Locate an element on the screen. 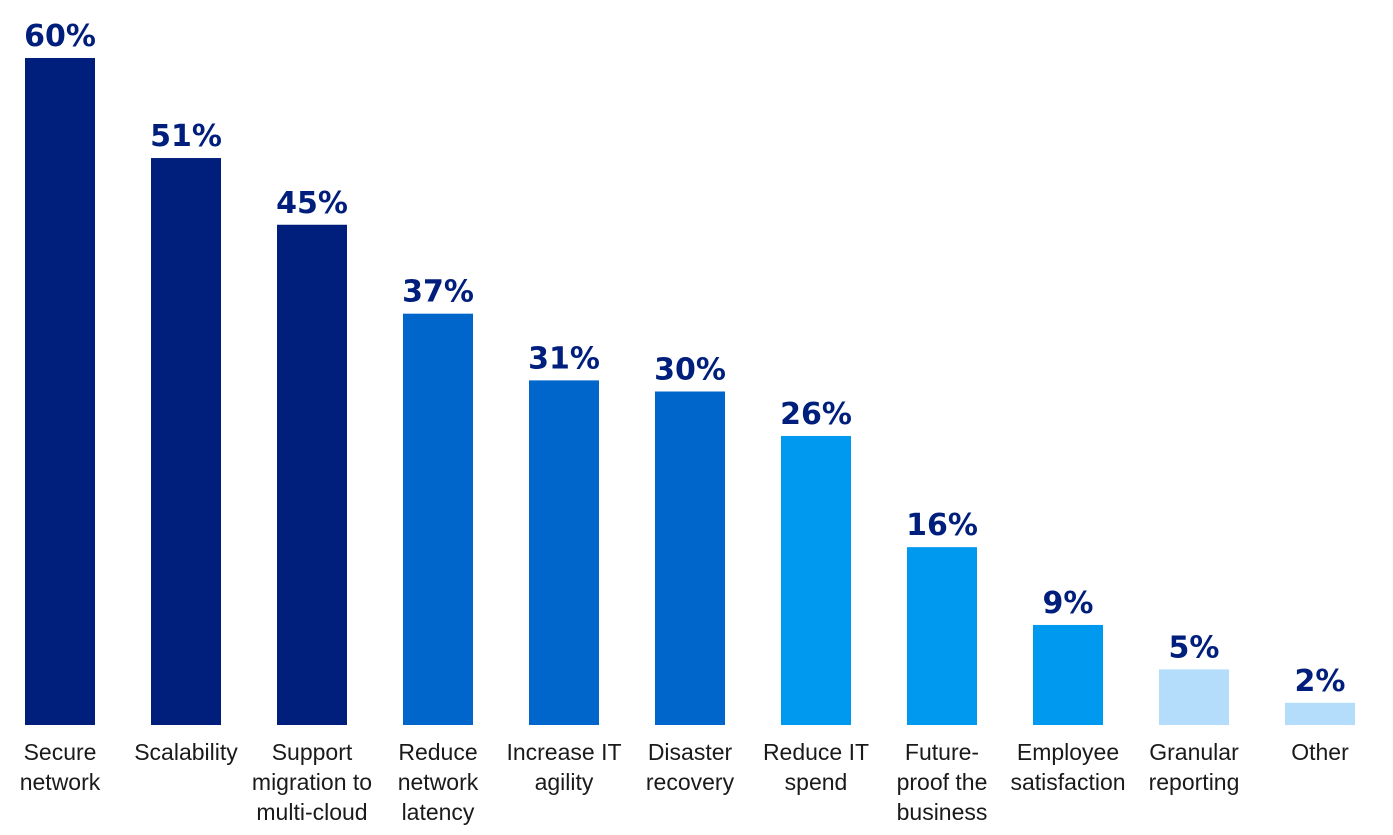 Image resolution: width=1393 pixels, height=835 pixels. category-label-line: Scalability is located at coordinates (186, 752).